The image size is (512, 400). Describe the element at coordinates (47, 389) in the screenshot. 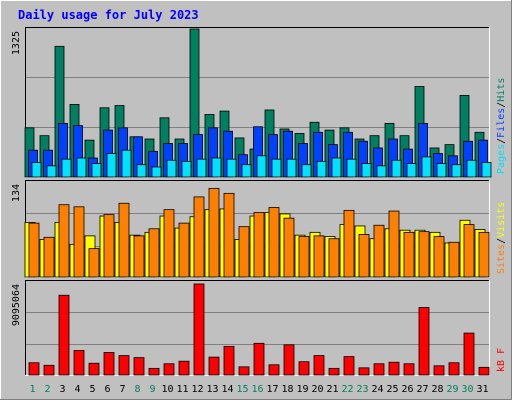

I see `x-tick-label: 2` at that location.